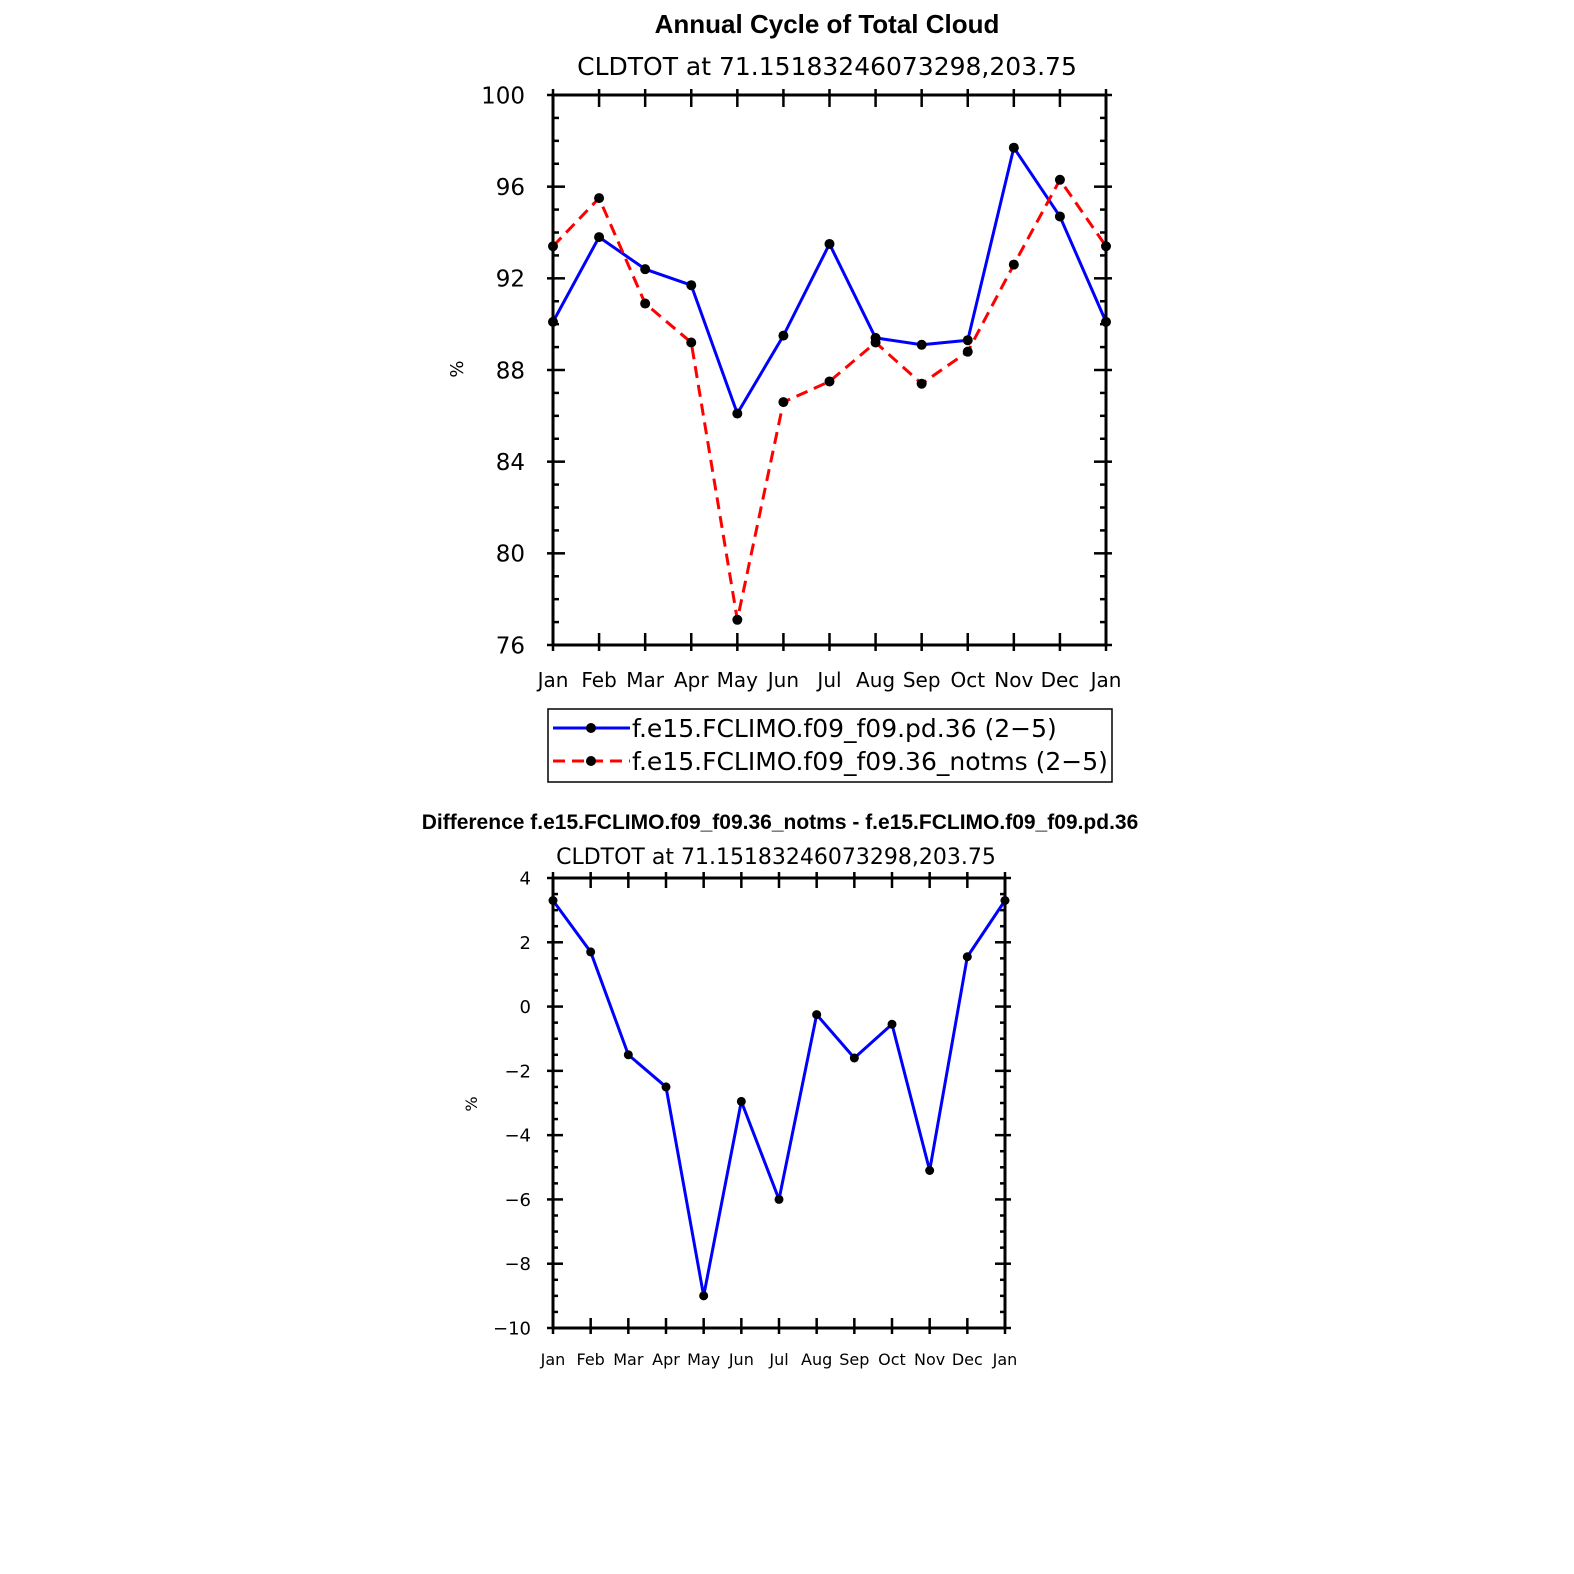 This screenshot has height=1574, width=1574. I want to click on top-chart-series, so click(829, 383).